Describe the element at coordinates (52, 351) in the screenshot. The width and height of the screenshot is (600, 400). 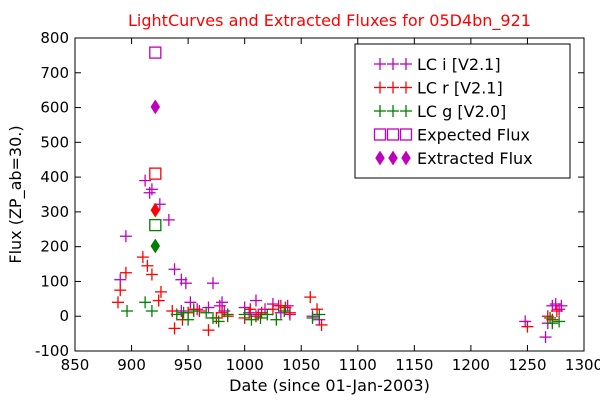
I see `y-tick-label: -100` at that location.